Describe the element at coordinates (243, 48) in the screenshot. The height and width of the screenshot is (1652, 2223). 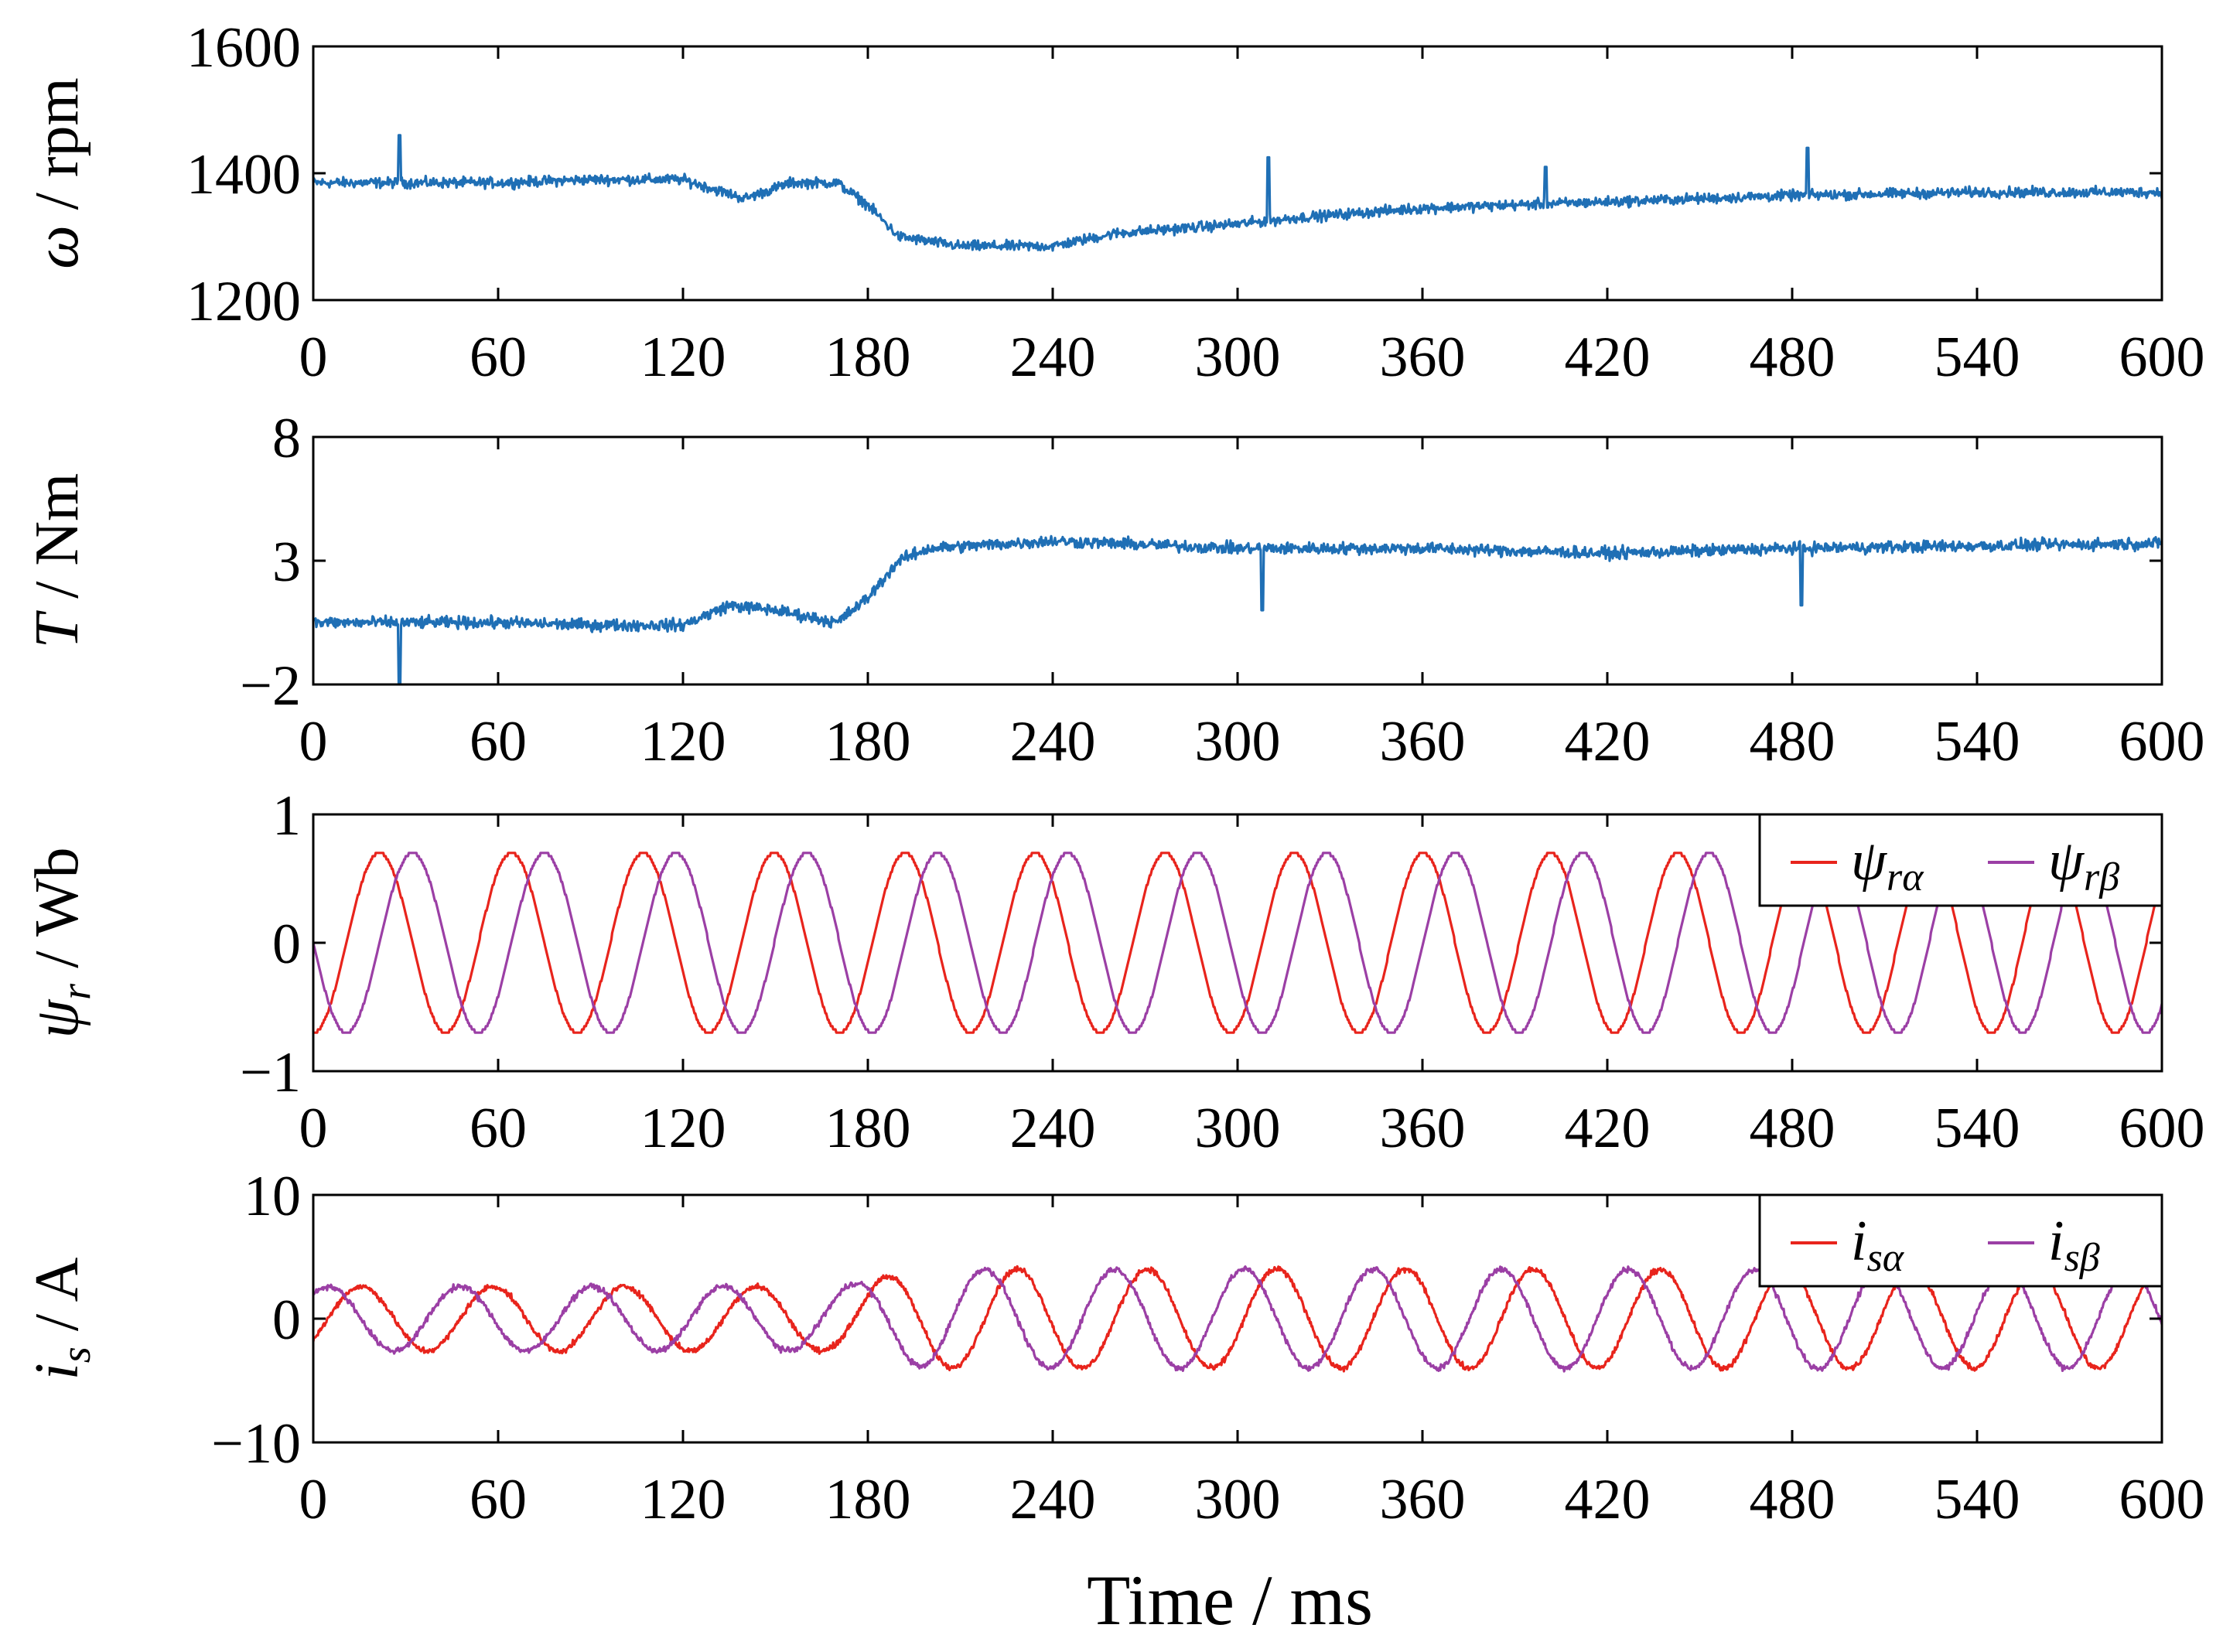
I see `y-tick-label: 1600` at that location.